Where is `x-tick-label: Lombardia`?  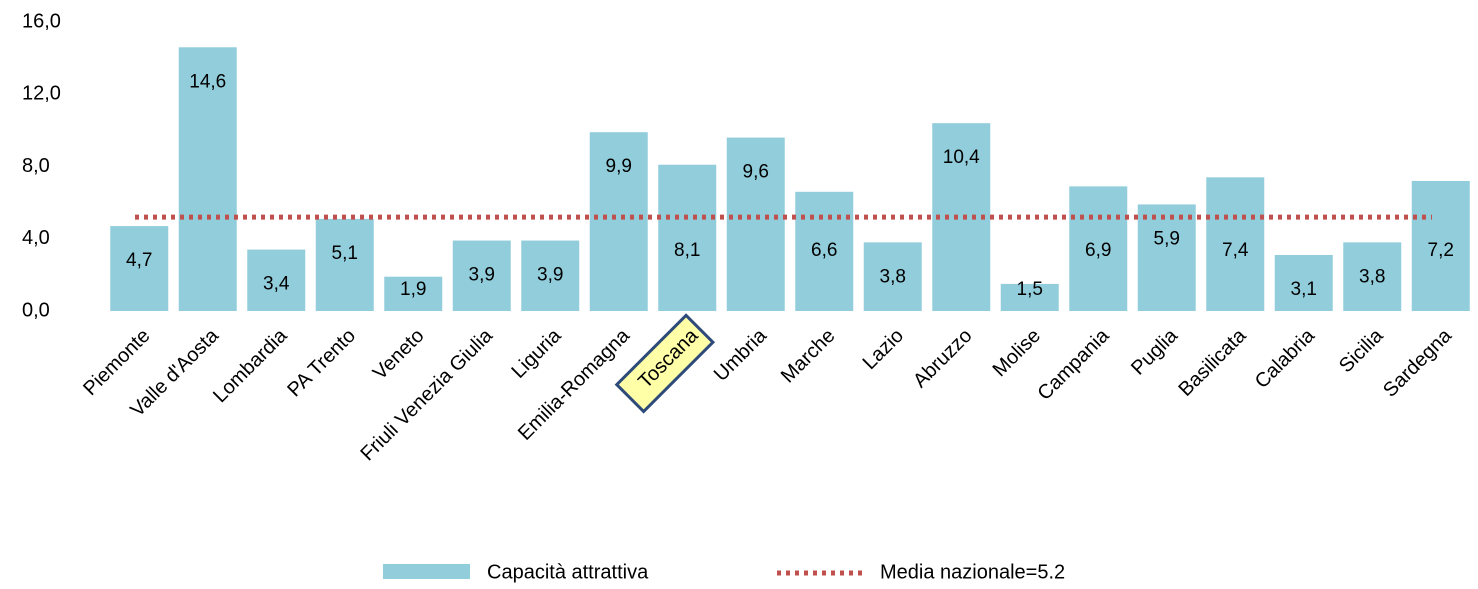
x-tick-label: Lombardia is located at coordinates (250, 365).